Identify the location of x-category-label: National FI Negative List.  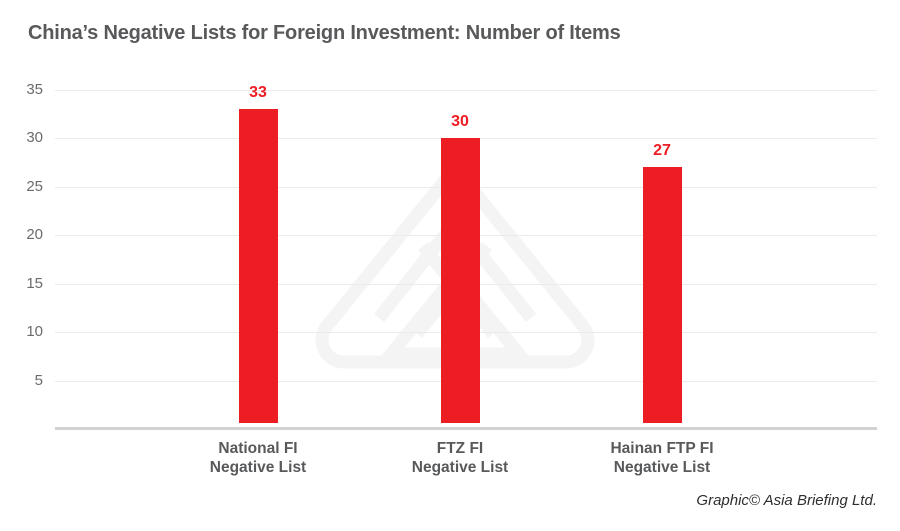
(258, 458).